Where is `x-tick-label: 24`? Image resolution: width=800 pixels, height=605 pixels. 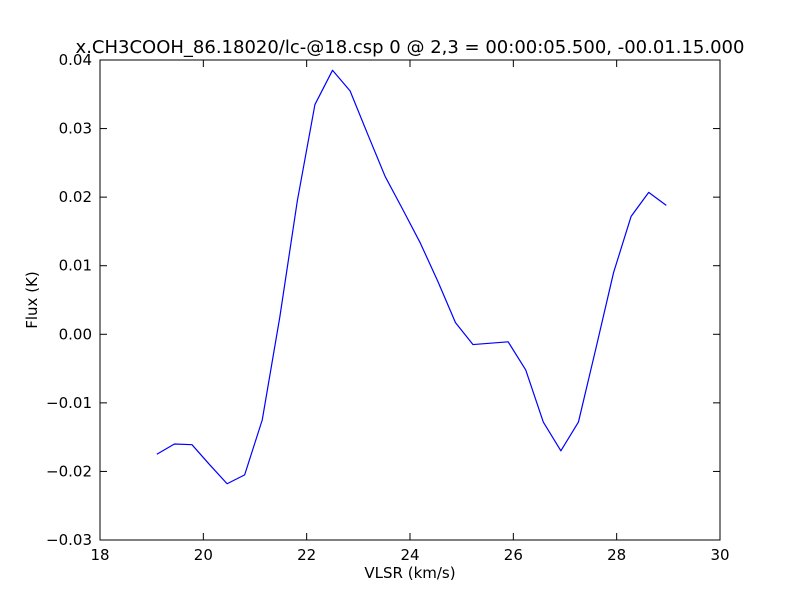 x-tick-label: 24 is located at coordinates (409, 555).